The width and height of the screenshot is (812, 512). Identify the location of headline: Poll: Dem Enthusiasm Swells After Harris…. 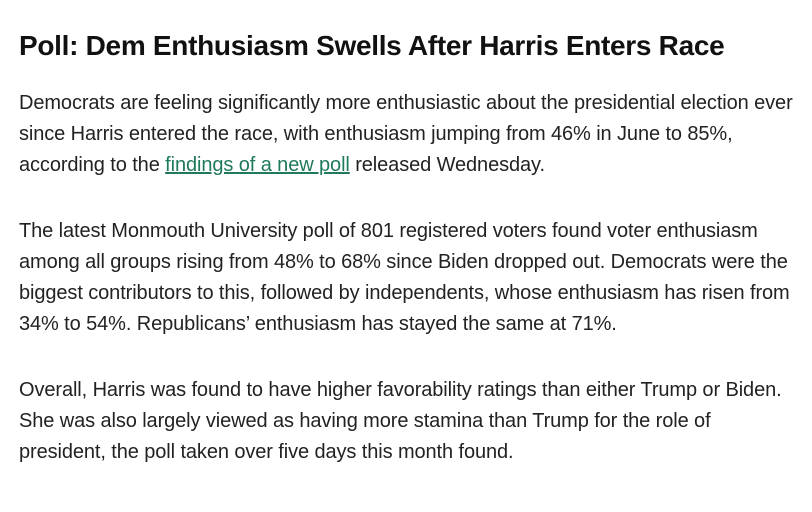
(372, 45).